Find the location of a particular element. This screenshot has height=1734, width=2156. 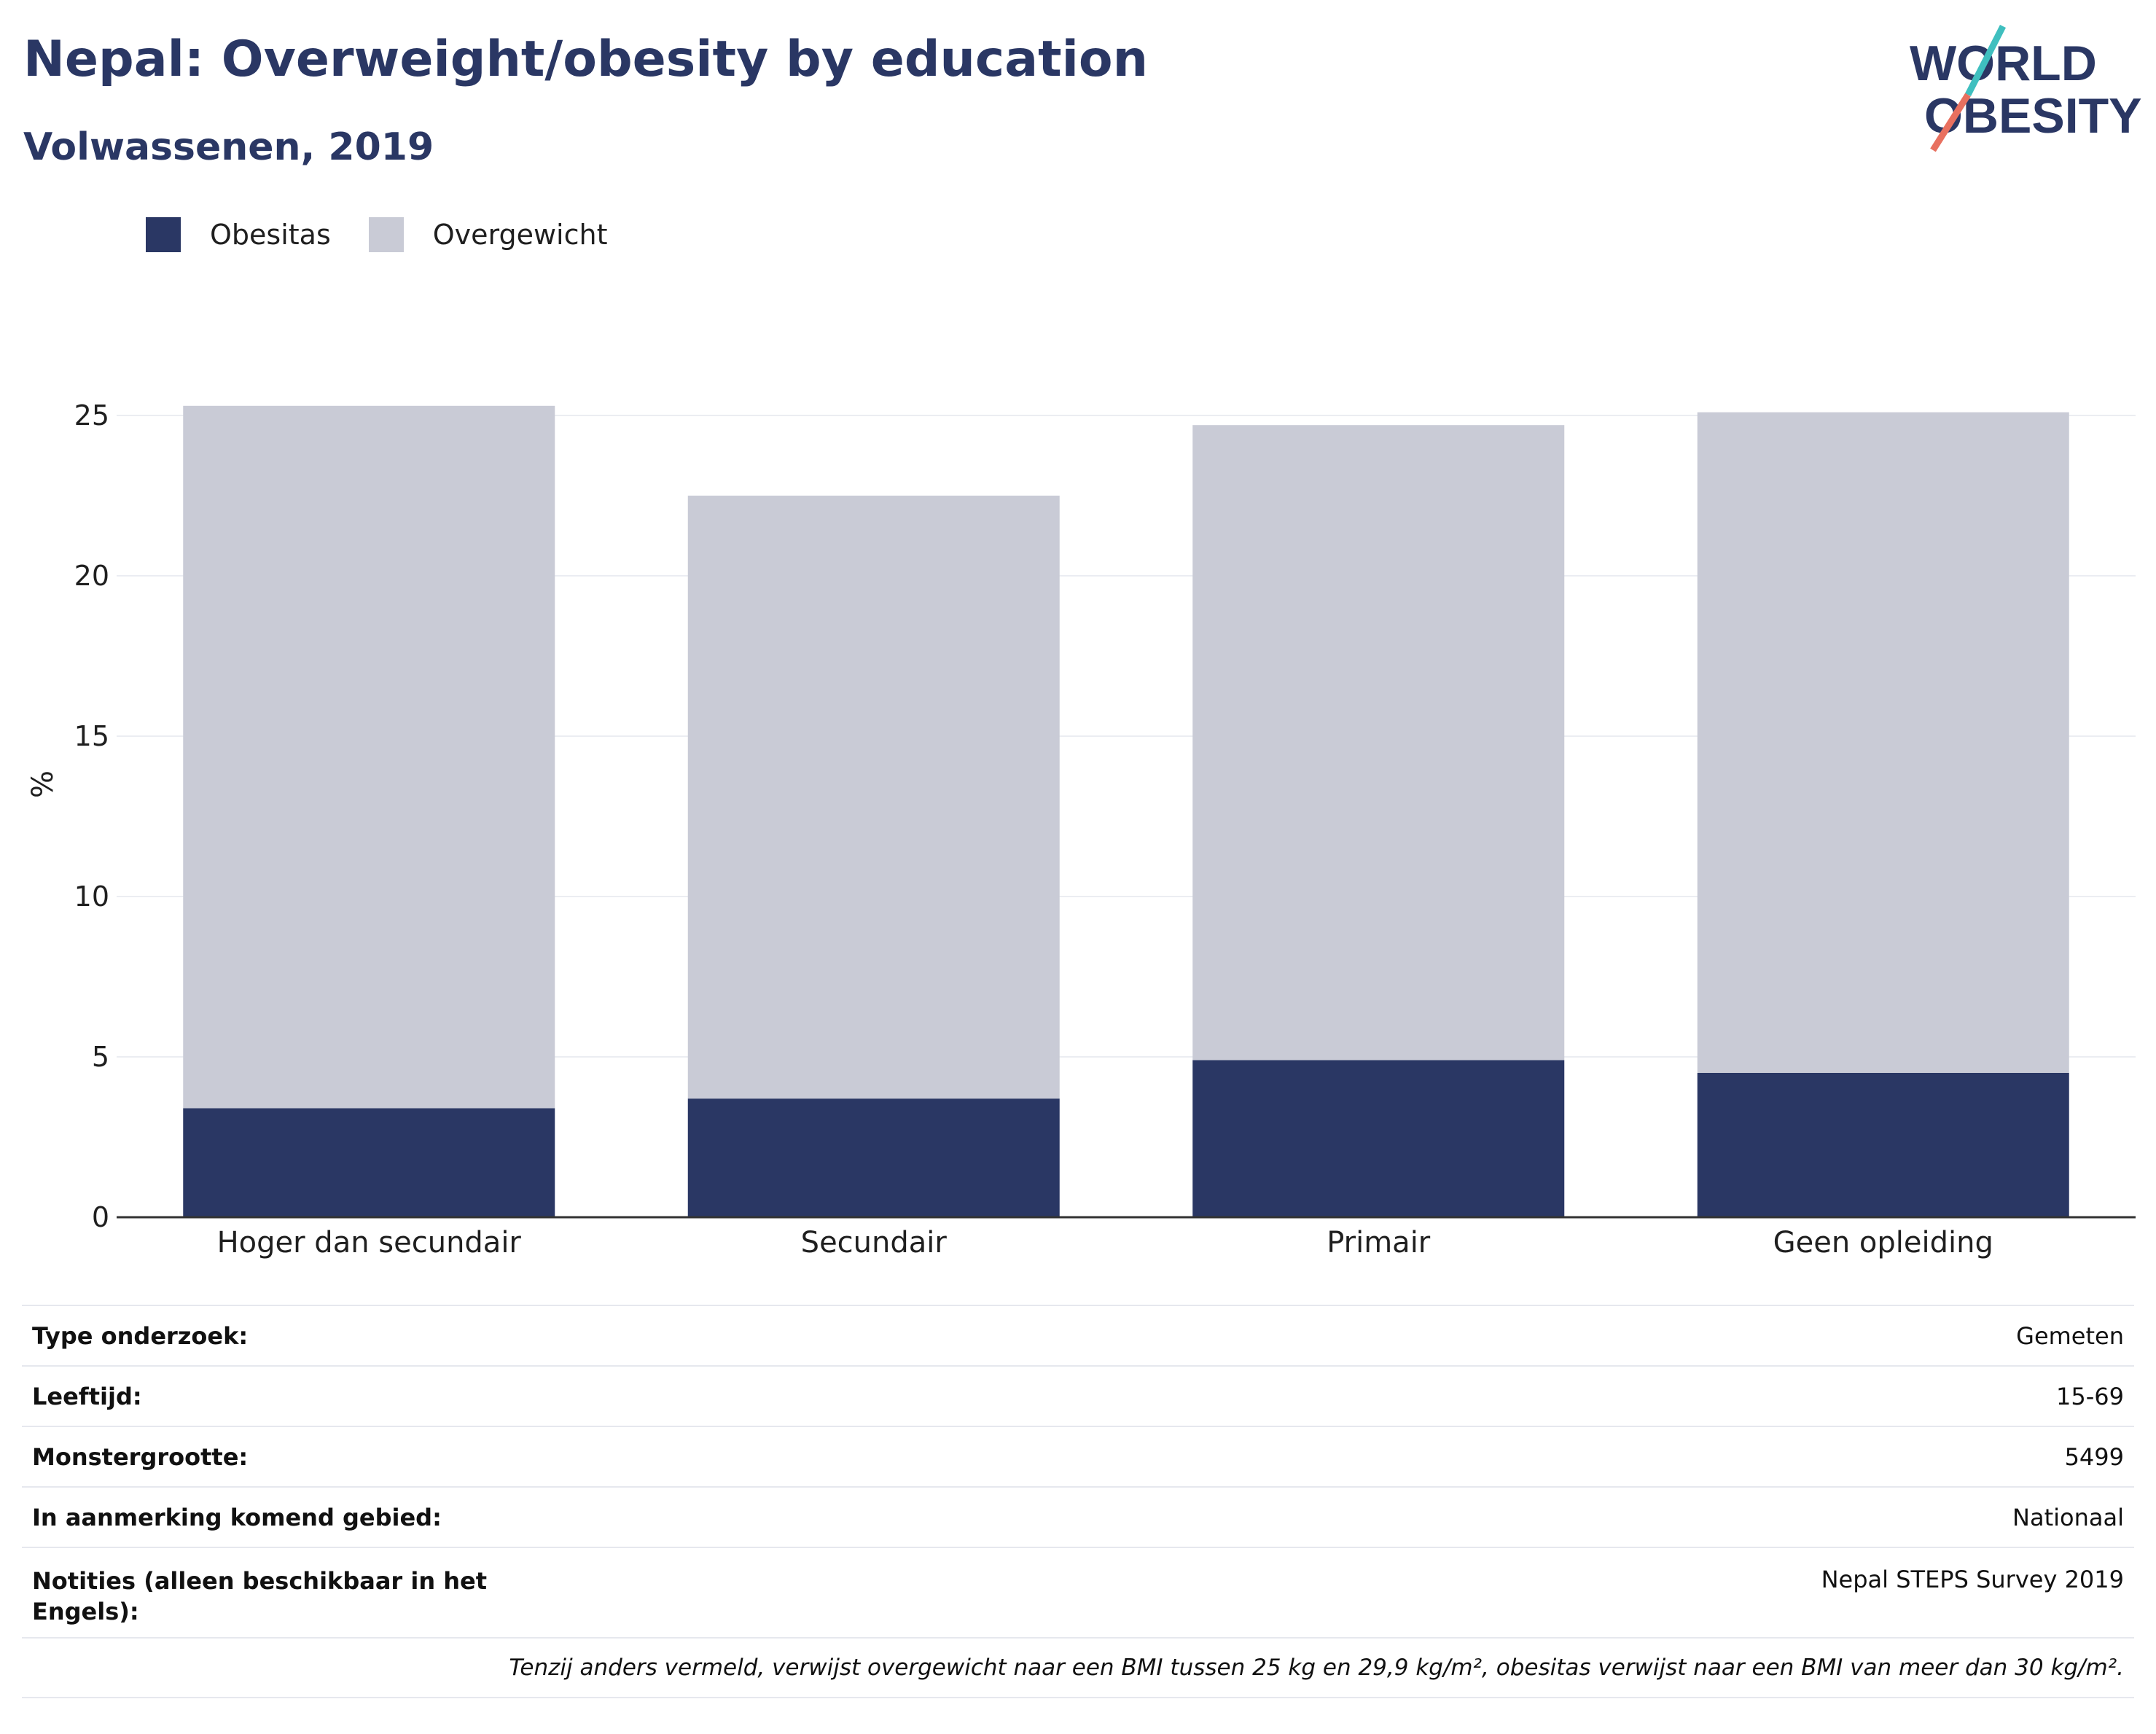

legend-item-overweight: Overgewicht is located at coordinates (488, 234).